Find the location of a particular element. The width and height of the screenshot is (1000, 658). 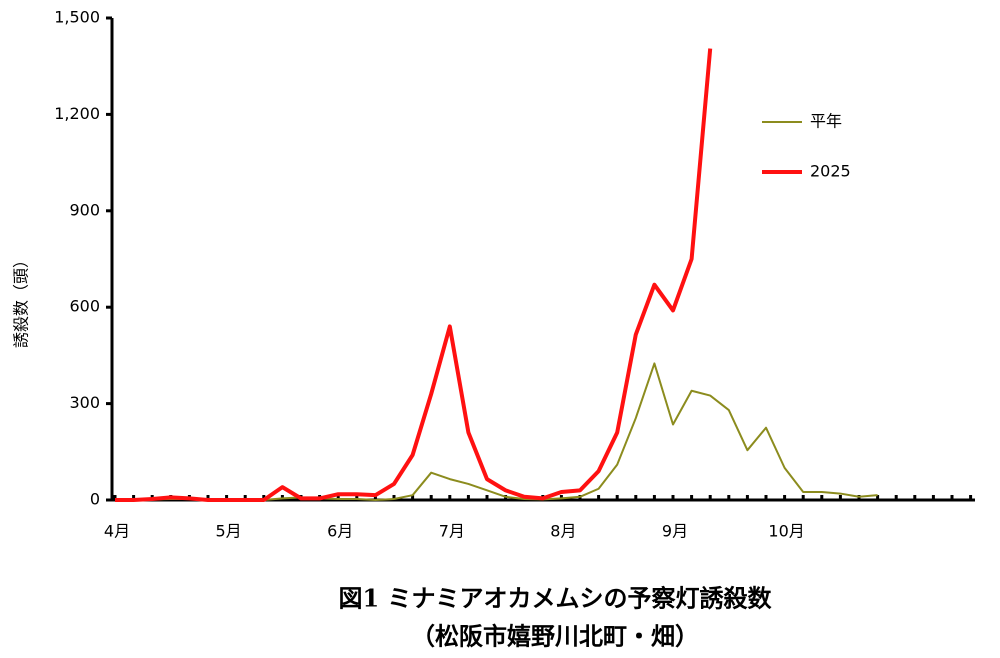

y-tick-label: 1,200 is located at coordinates (77, 113).